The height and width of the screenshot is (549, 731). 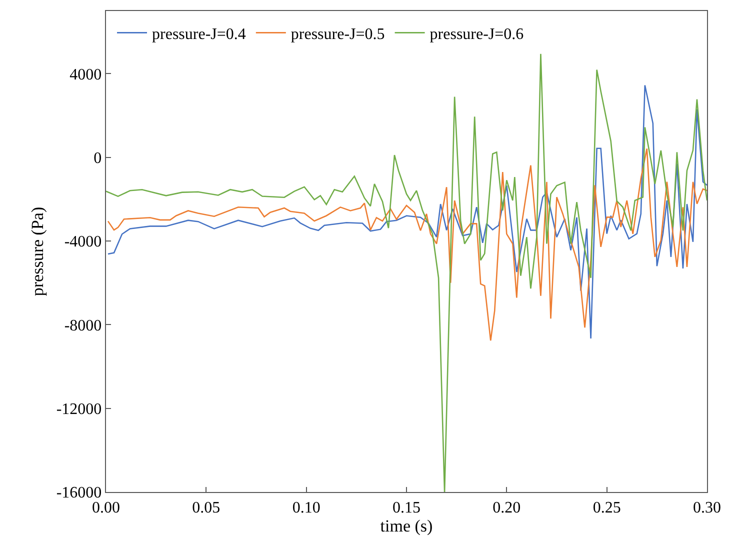 What do you see at coordinates (79, 409) in the screenshot?
I see `y-tick-label: -12000` at bounding box center [79, 409].